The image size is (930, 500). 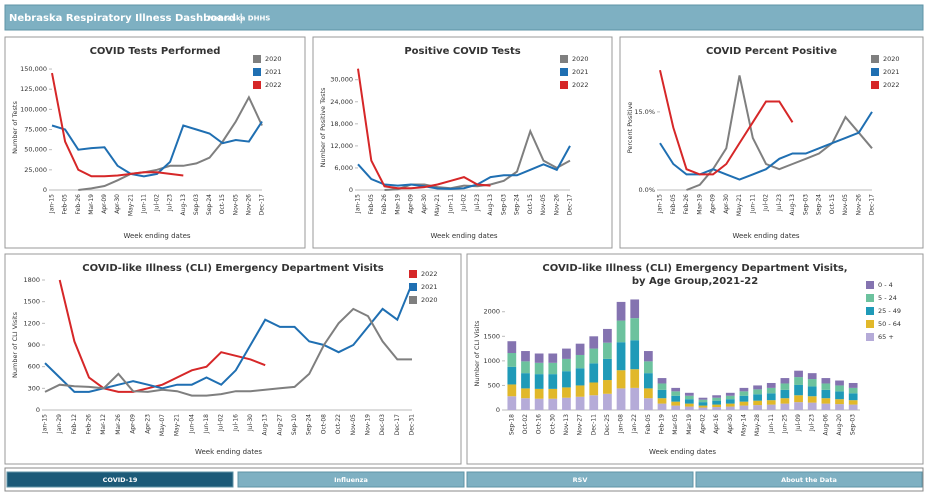 What do you see at coordinates (341, 124) in the screenshot?
I see `y-tick-label: 18,000` at bounding box center [341, 124].